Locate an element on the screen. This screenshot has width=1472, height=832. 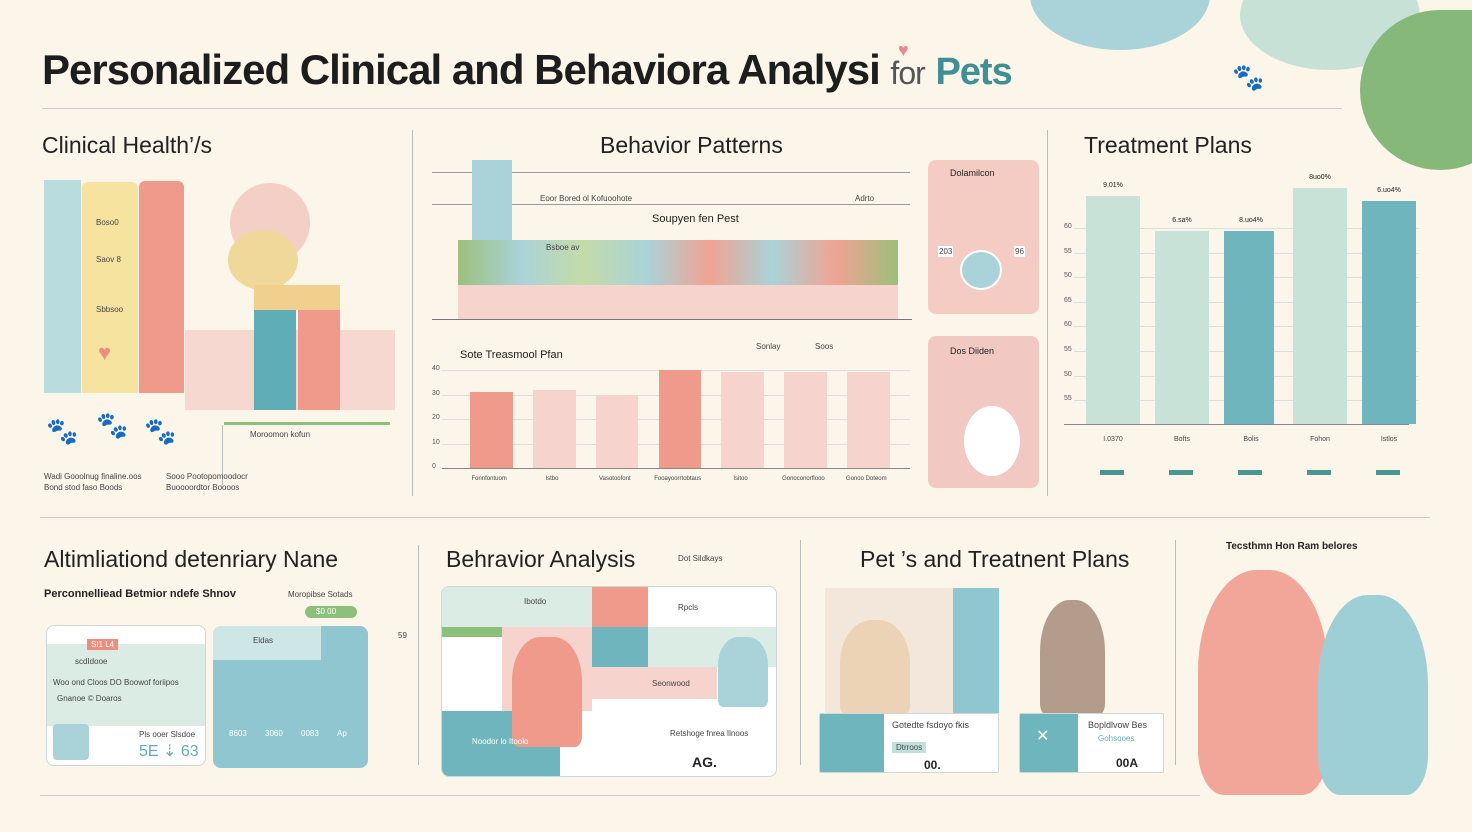
card-badge: Gohsooes is located at coordinates (1116, 738).